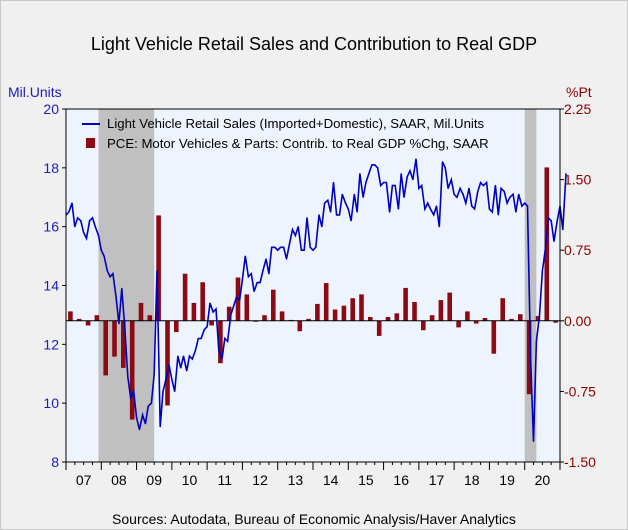 This screenshot has height=530, width=628. Describe the element at coordinates (90, 143) in the screenshot. I see `legend-bar-swatch` at that location.